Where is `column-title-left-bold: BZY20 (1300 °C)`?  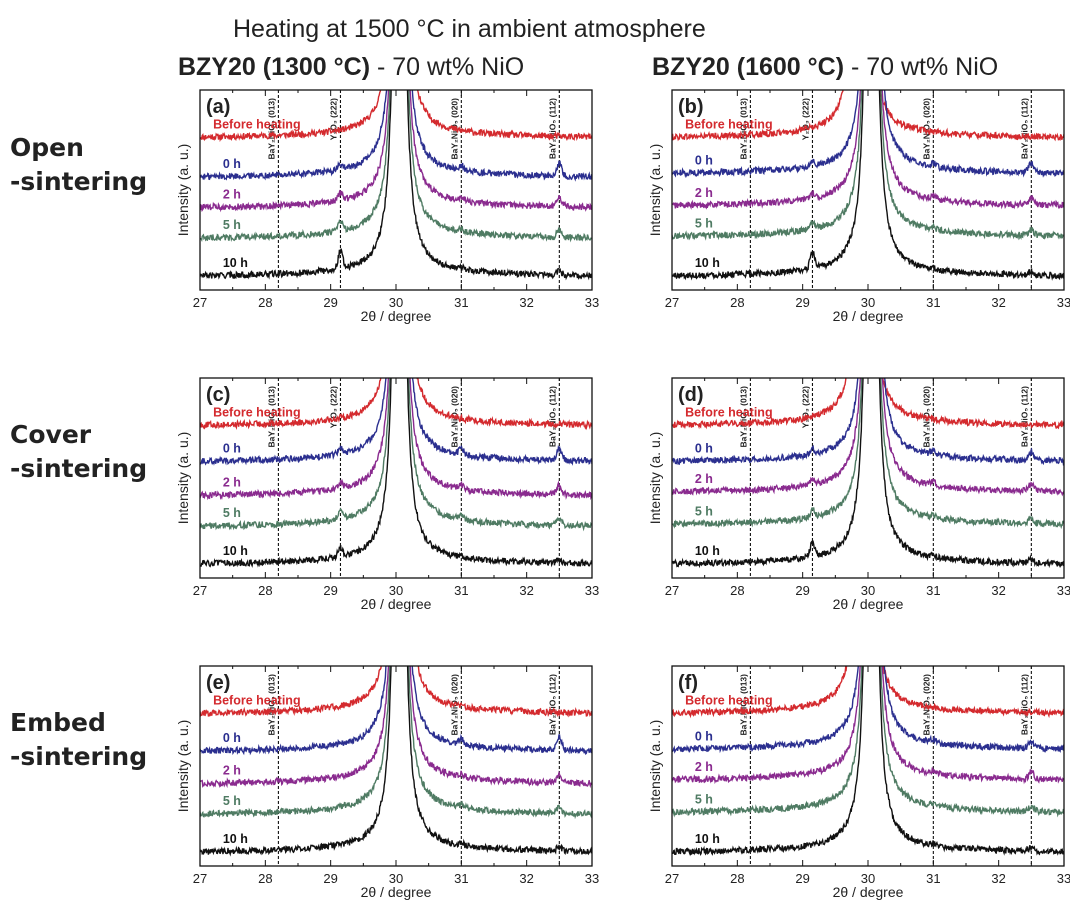 column-title-left-bold: BZY20 (1300 °C) is located at coordinates (274, 67).